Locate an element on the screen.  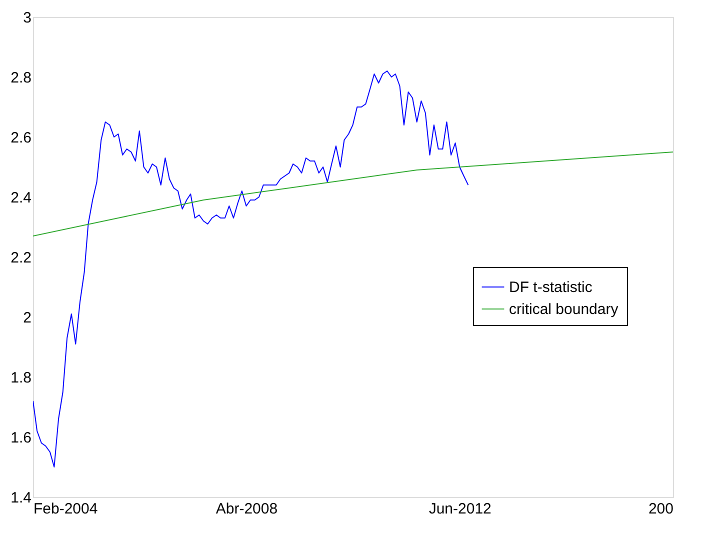
y-tick-label: 1.4 is located at coordinates (21, 498).